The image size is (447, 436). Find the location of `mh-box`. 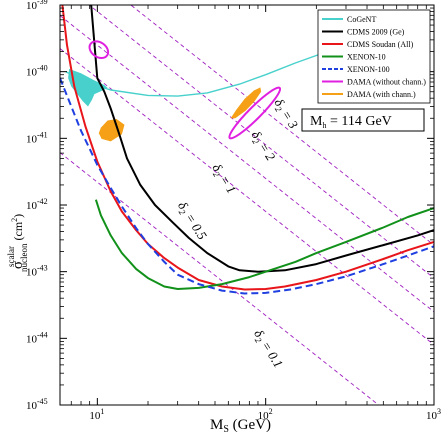

mh-box is located at coordinates (363, 120).